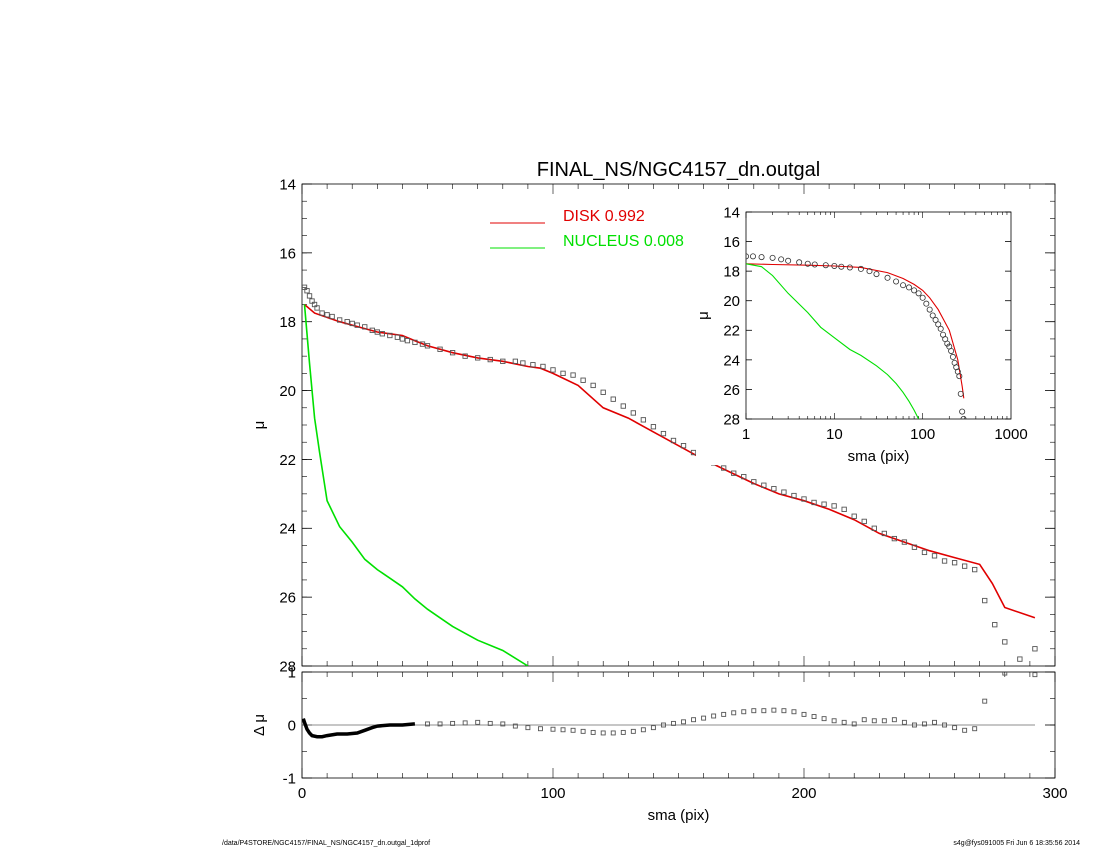 The width and height of the screenshot is (1100, 850). What do you see at coordinates (287, 391) in the screenshot?
I see `main-ytick-label: 20` at bounding box center [287, 391].